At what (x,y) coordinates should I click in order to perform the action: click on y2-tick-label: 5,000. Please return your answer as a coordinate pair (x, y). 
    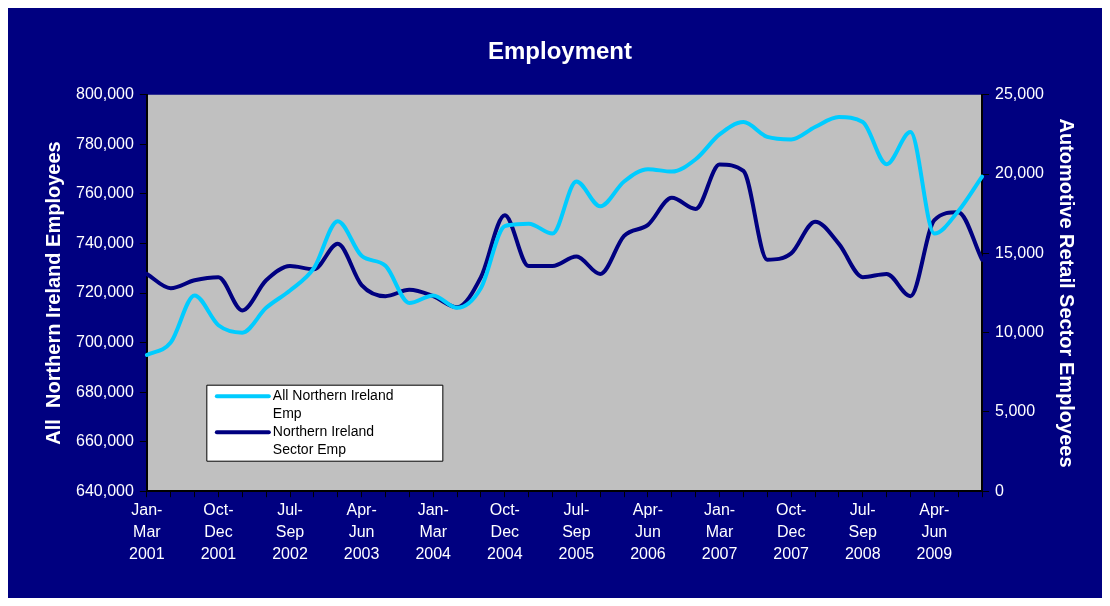
    Looking at the image, I should click on (1015, 411).